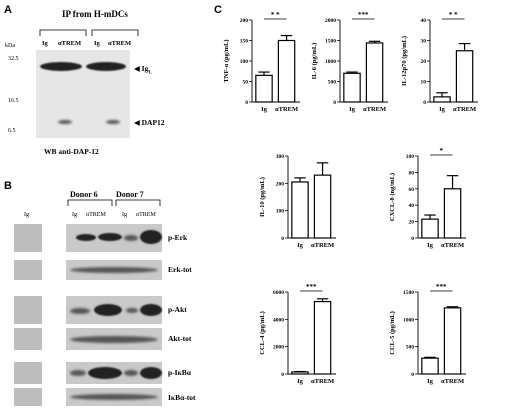  Describe the element at coordinates (114, 310) in the screenshot. I see `blot-pakt` at that location.